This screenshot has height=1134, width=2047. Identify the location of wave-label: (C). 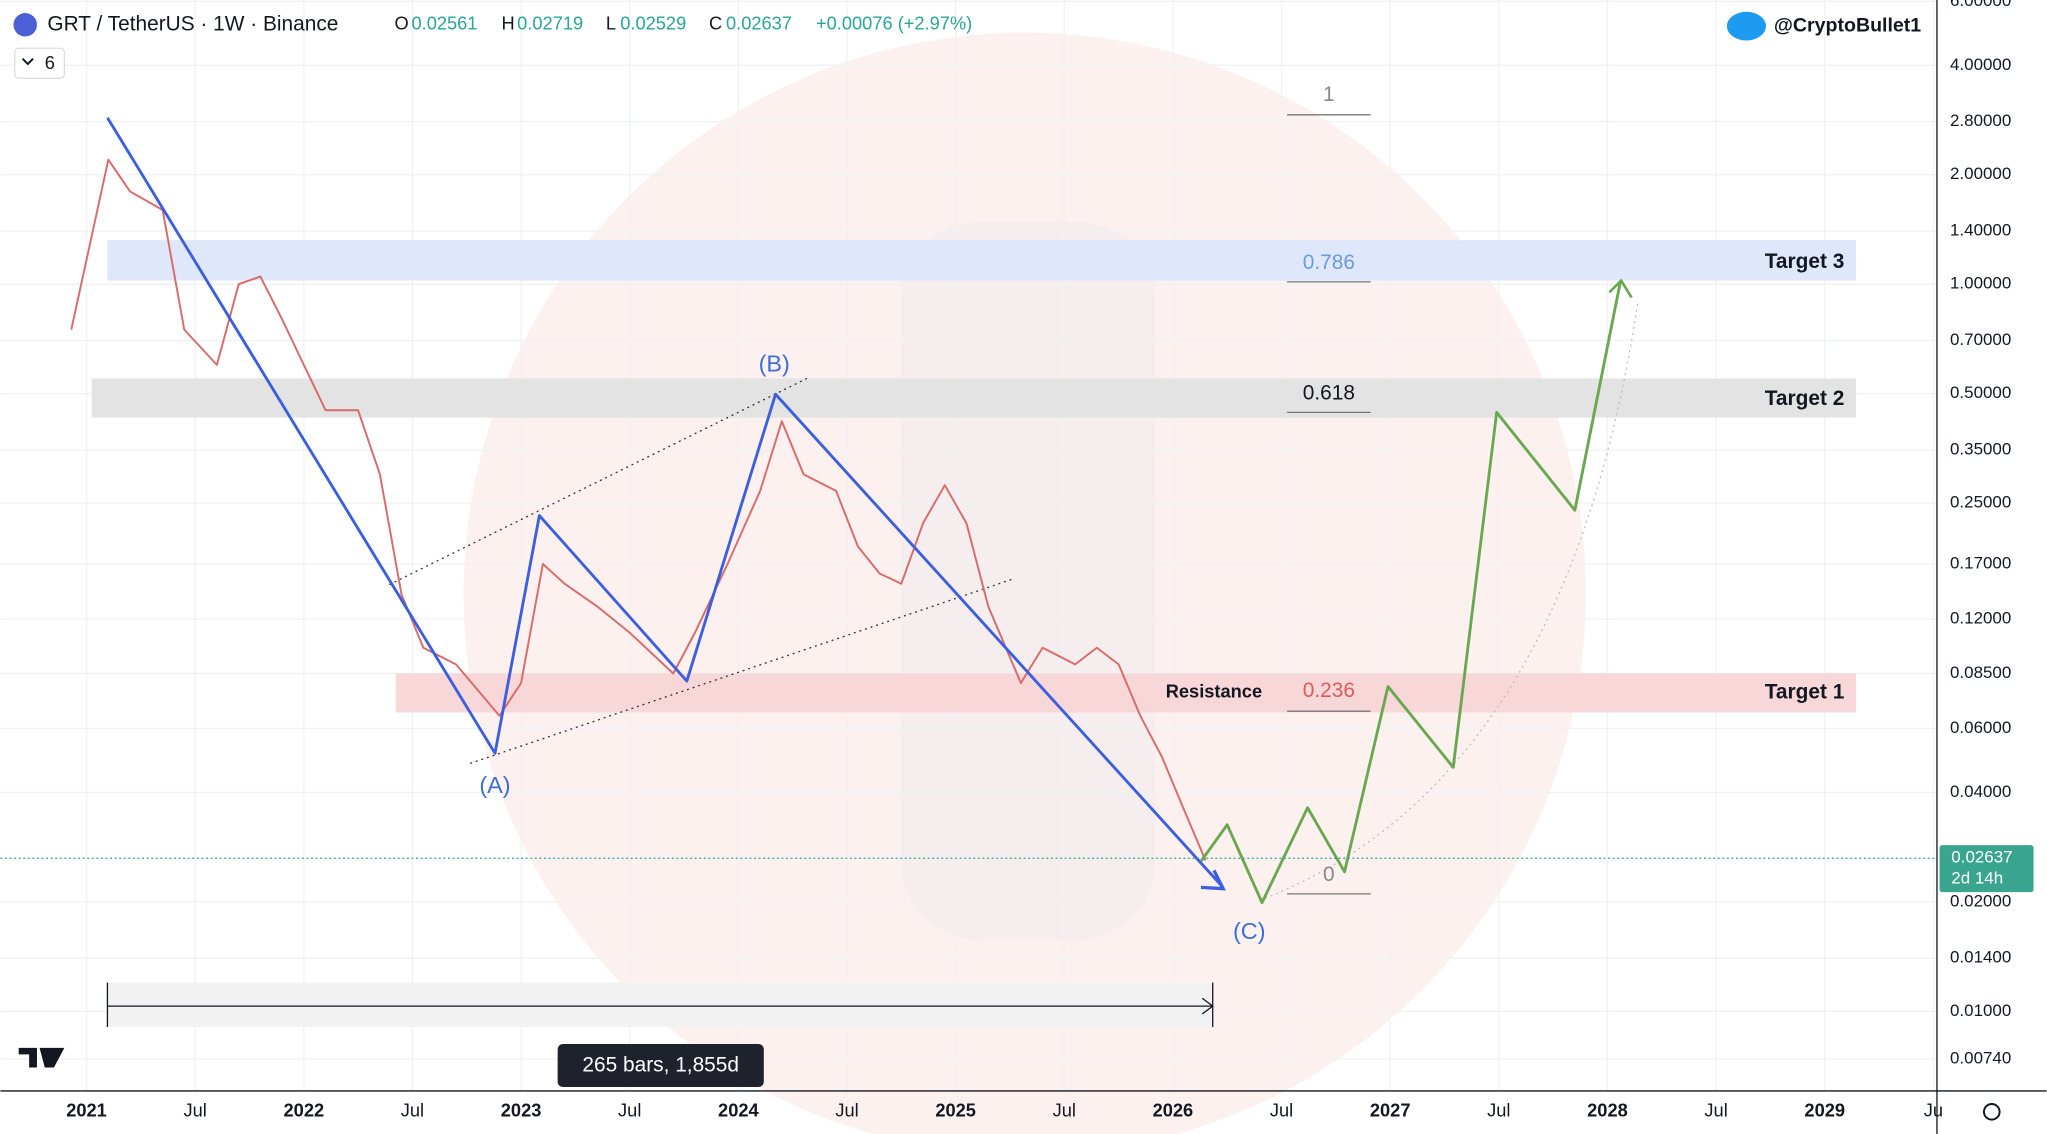
(1249, 931).